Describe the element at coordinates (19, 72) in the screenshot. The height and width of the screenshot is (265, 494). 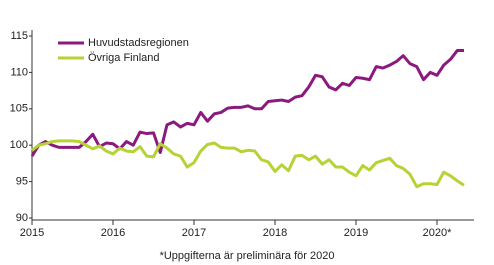
I see `y-tick-label: 110` at that location.